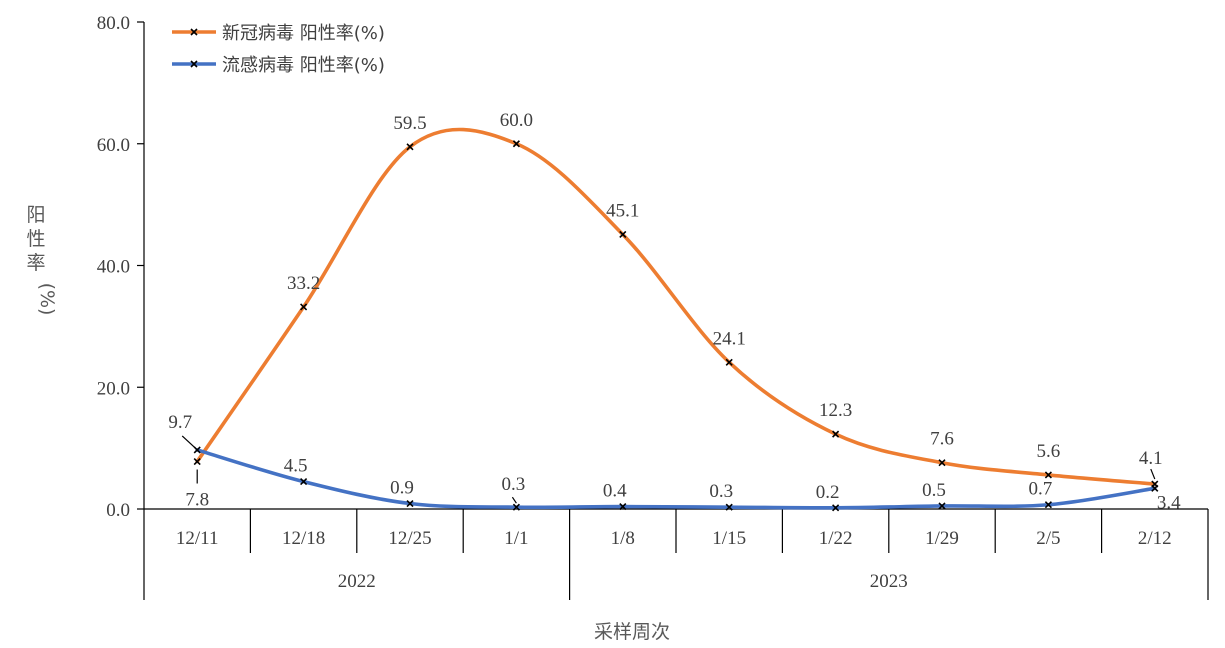 Image resolution: width=1225 pixels, height=648 pixels. What do you see at coordinates (835, 410) in the screenshot?
I see `data-label: 12.3` at bounding box center [835, 410].